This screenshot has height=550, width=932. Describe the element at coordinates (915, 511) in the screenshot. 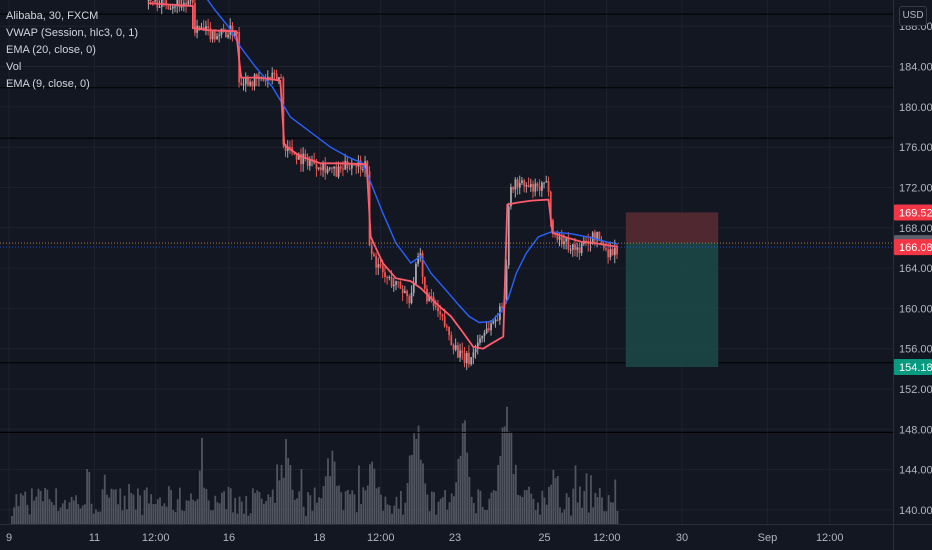

I see `y-tick-label: 140.00` at that location.